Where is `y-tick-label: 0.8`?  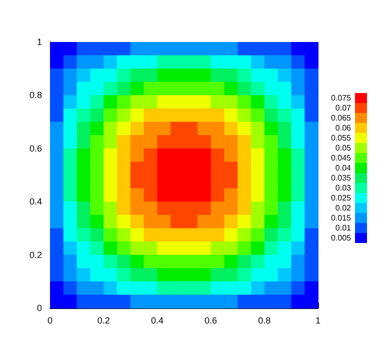
y-tick-label: 0.8 is located at coordinates (35, 95).